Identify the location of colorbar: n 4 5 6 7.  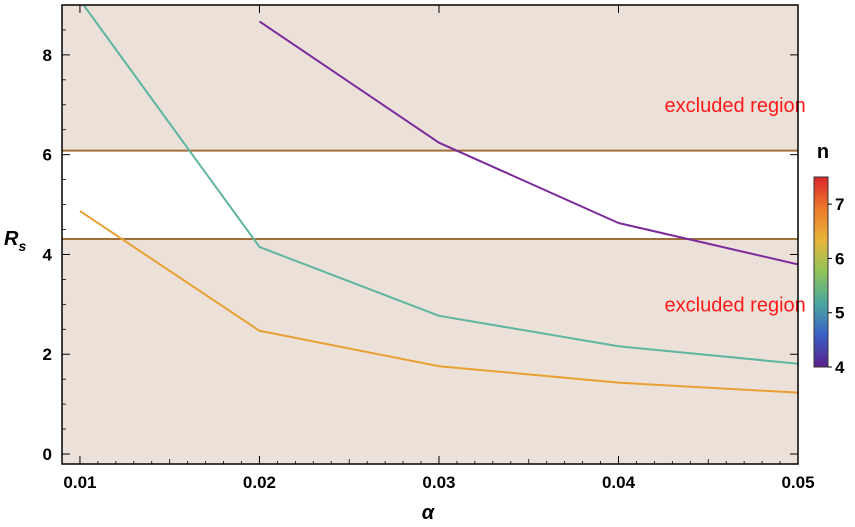
(829, 259).